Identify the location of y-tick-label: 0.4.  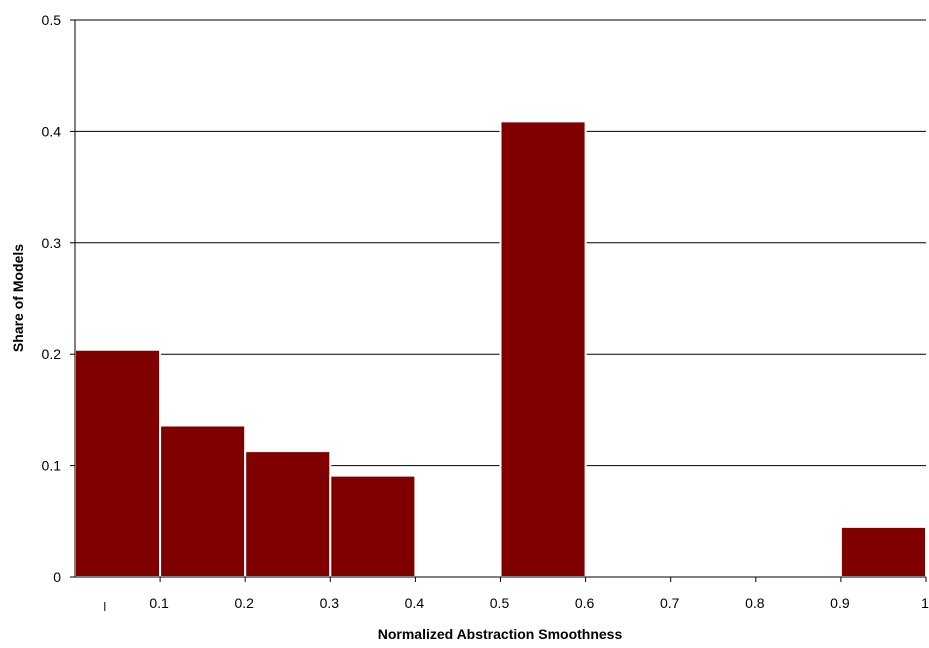
(52, 131).